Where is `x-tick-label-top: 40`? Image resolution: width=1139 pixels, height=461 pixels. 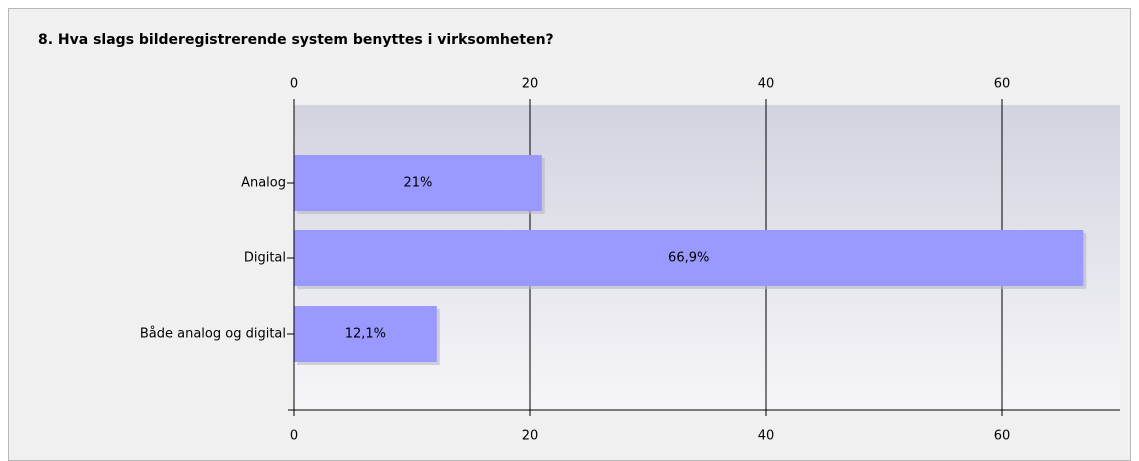
x-tick-label-top: 40 is located at coordinates (766, 84).